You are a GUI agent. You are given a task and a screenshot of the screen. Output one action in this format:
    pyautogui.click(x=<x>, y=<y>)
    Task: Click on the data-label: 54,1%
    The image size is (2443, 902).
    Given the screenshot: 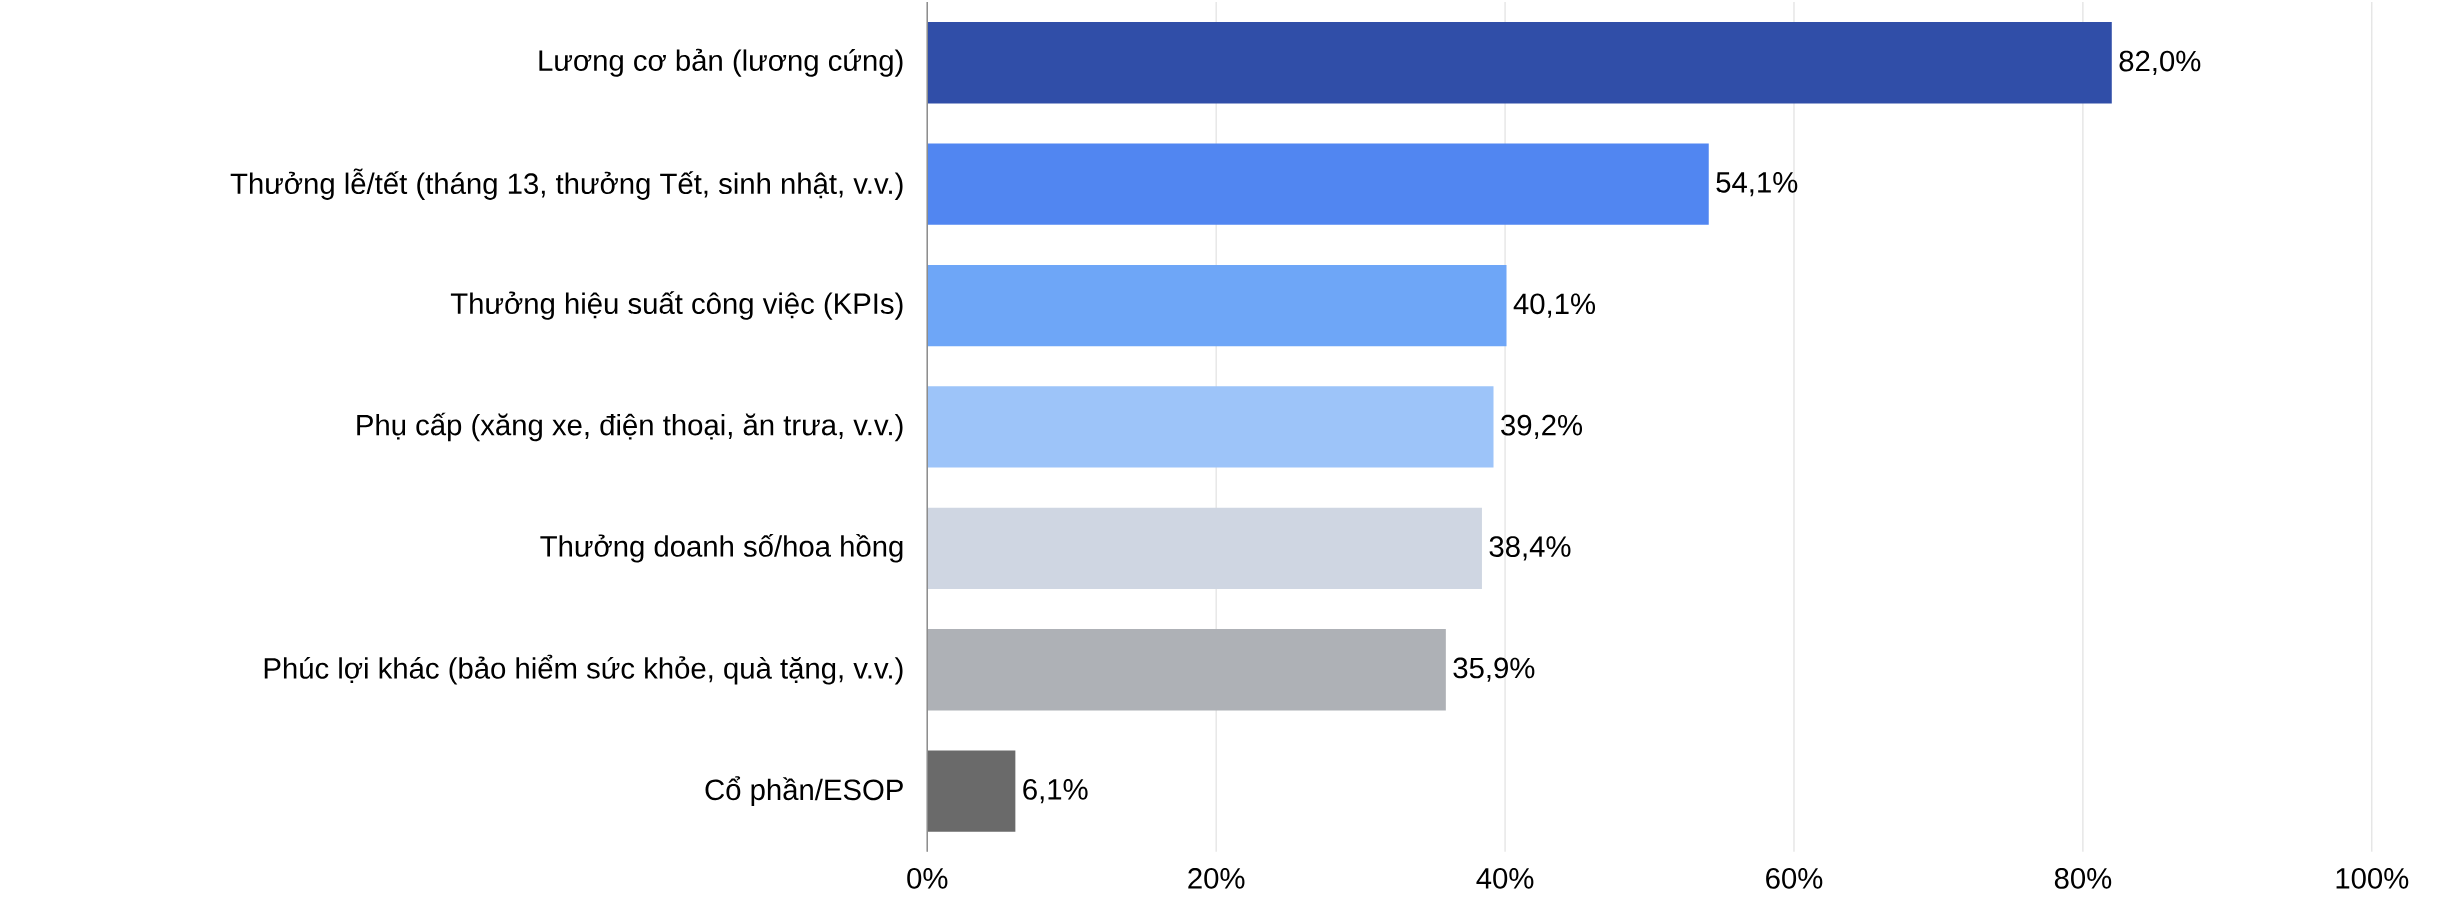 What is the action you would take?
    pyautogui.click(x=1757, y=184)
    